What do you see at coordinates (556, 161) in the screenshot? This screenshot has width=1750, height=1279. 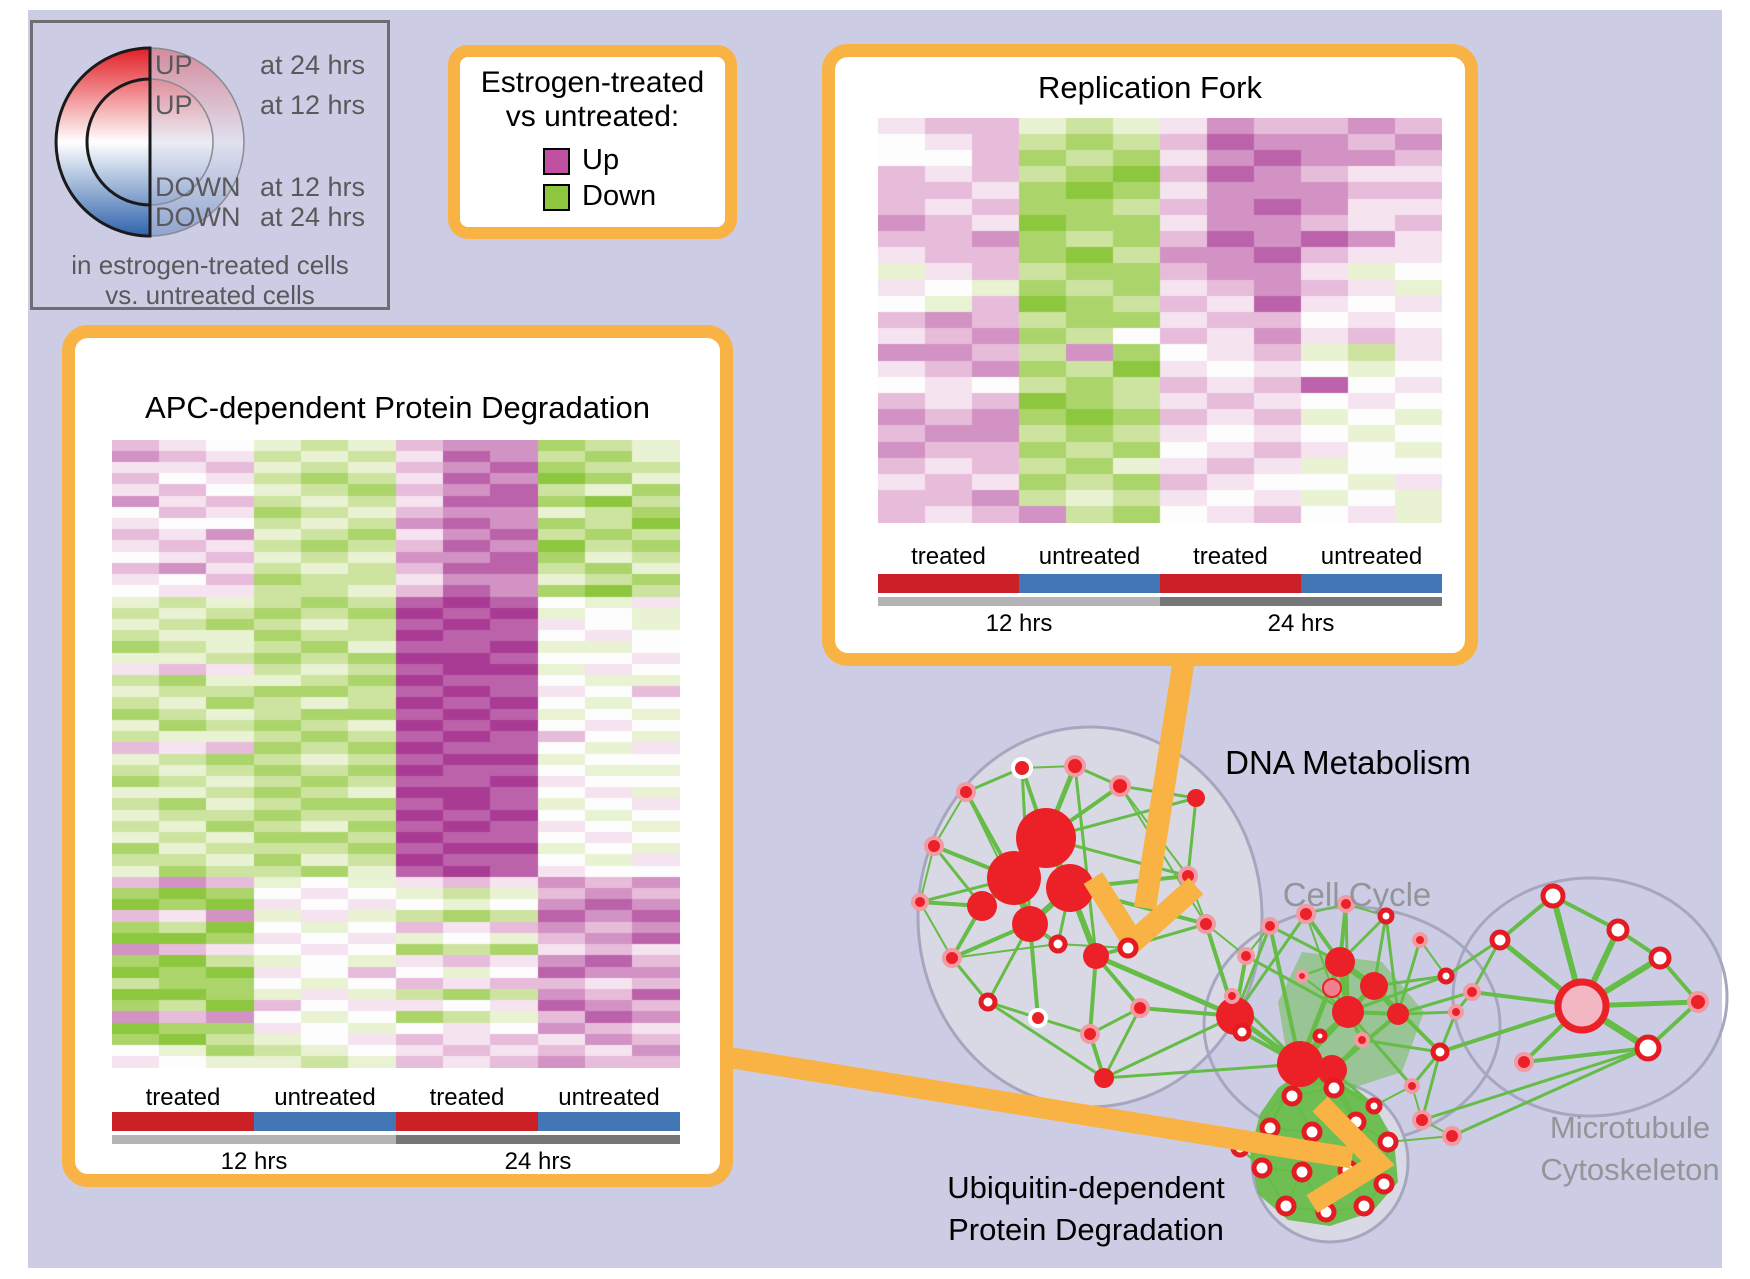 I see `up-swatch-icon` at bounding box center [556, 161].